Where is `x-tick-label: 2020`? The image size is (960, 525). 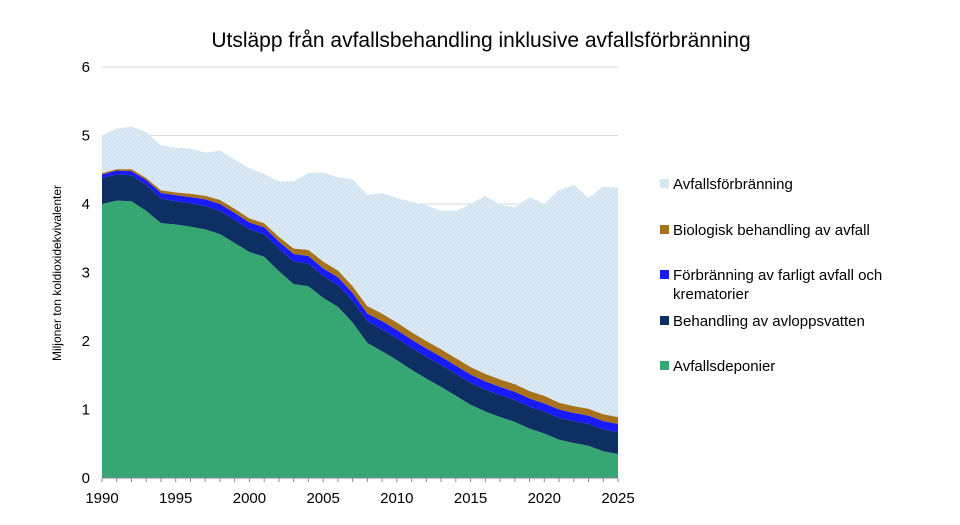
x-tick-label: 2020 is located at coordinates (544, 498).